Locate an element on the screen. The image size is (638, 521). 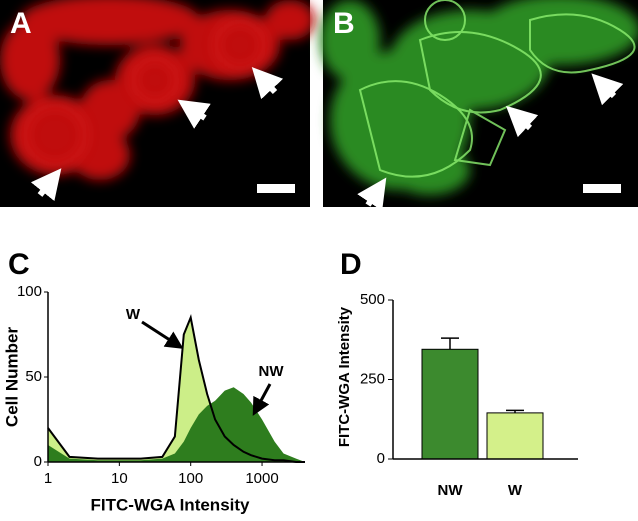
x-tick-label: 1 is located at coordinates (48, 478).